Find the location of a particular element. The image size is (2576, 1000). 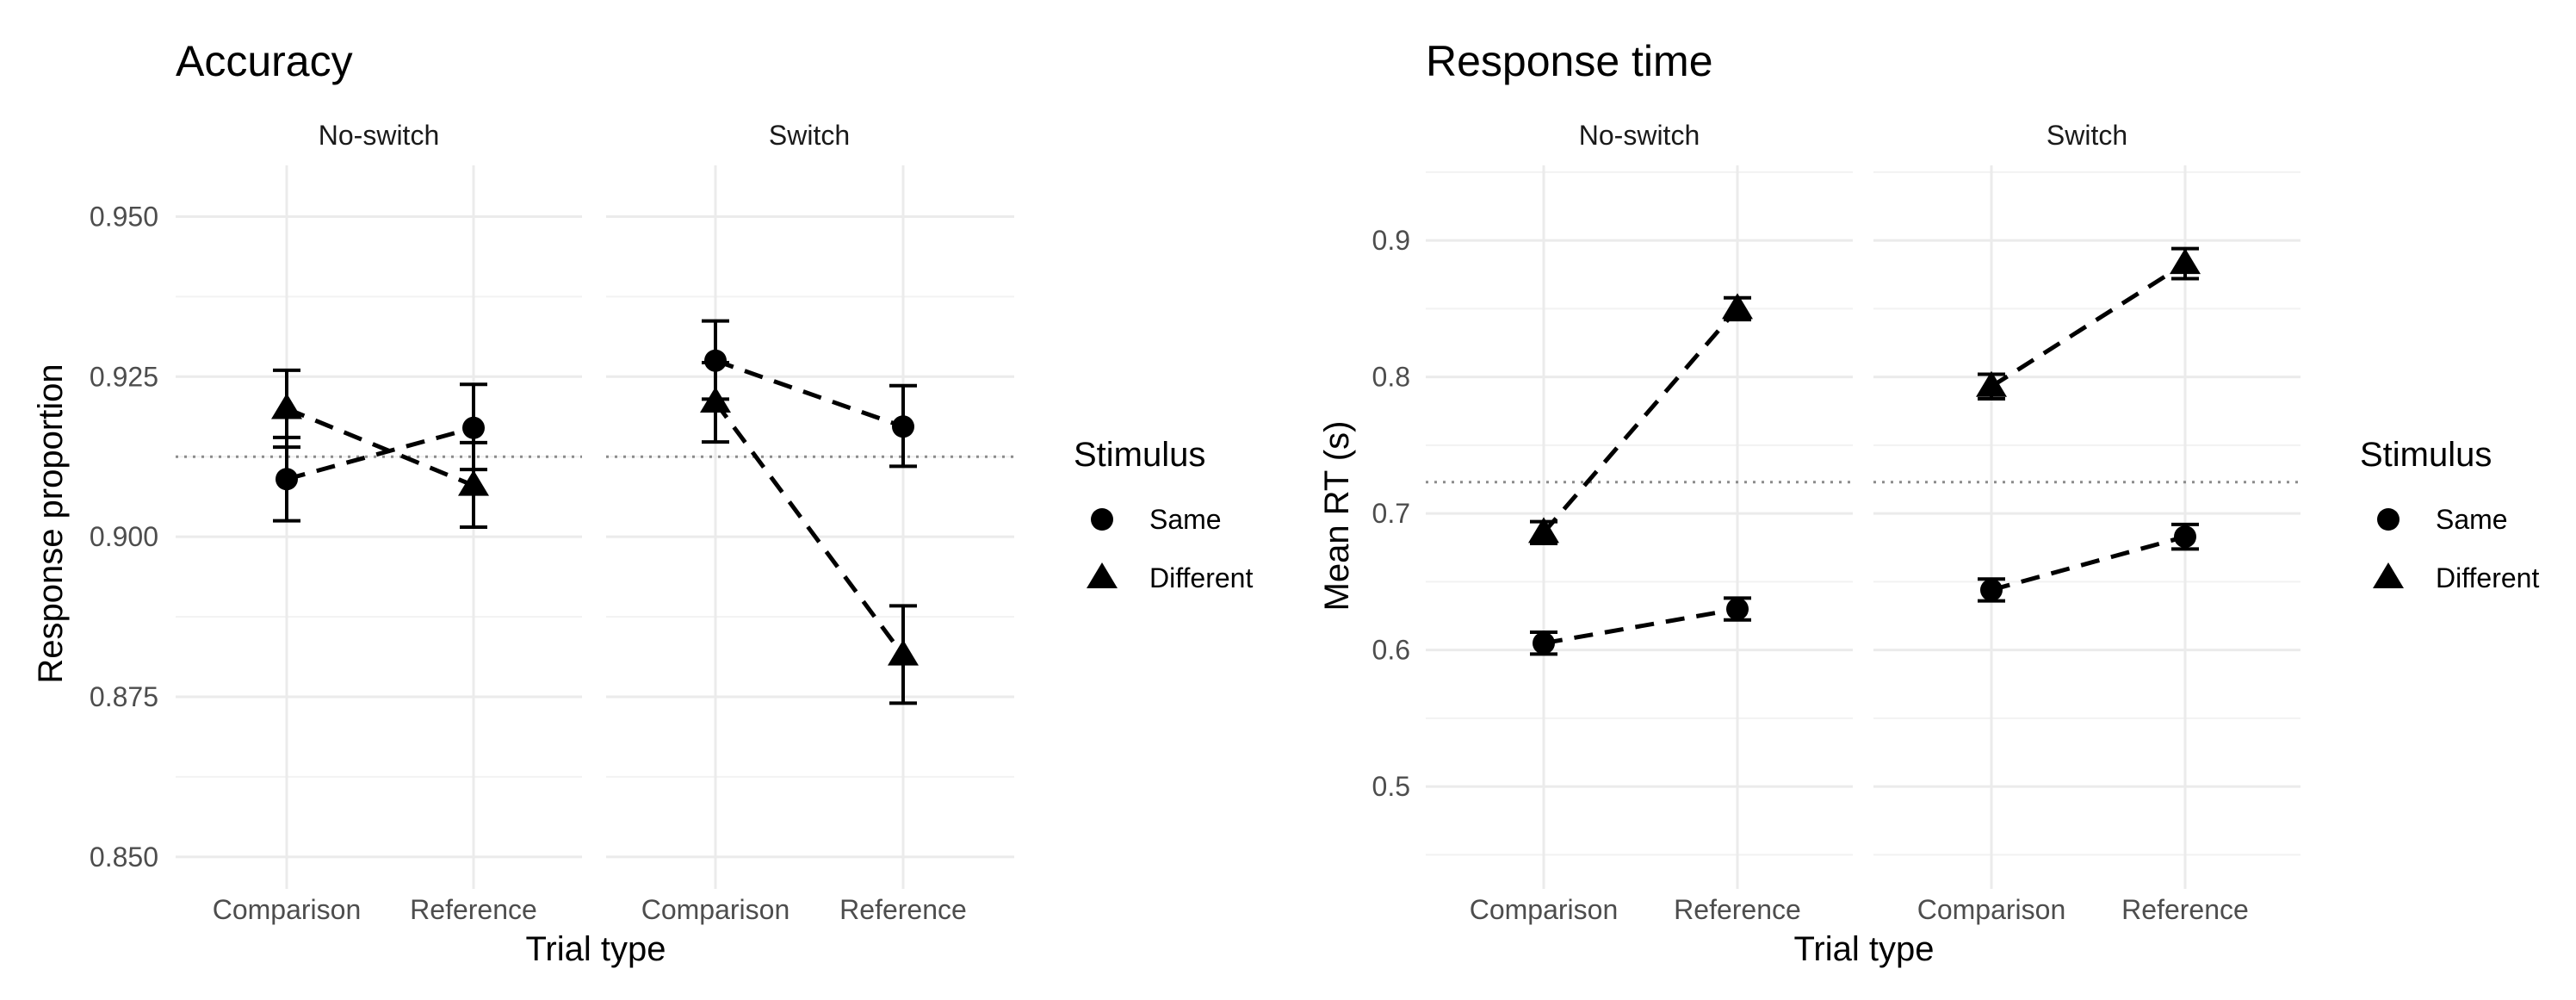

chart-title: Accuracy is located at coordinates (264, 61).